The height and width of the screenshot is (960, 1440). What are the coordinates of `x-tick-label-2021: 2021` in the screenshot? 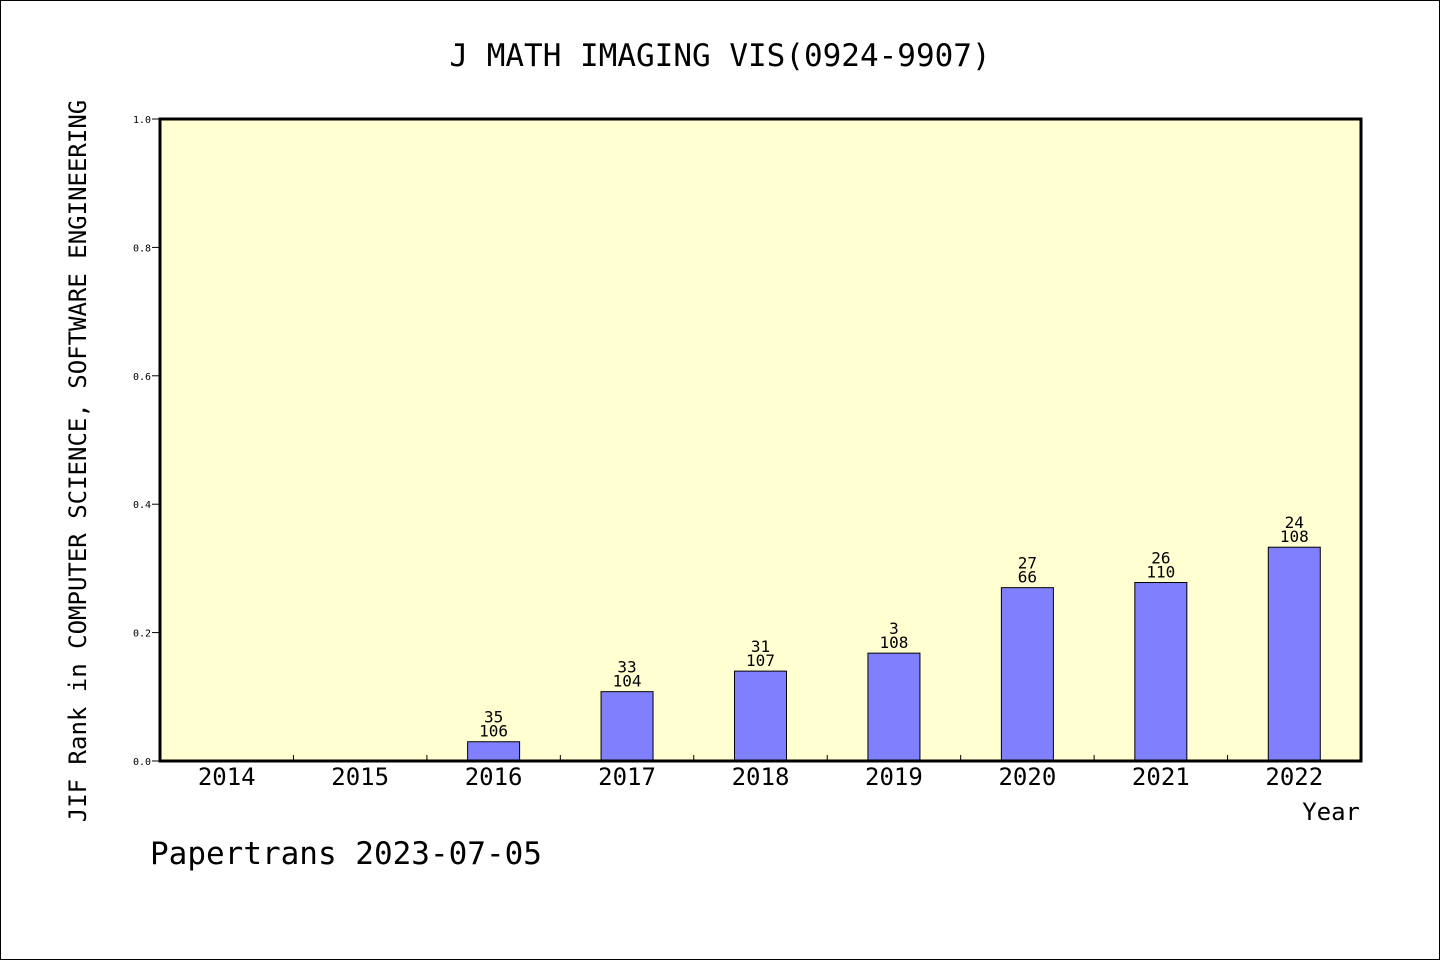 It's located at (1161, 777).